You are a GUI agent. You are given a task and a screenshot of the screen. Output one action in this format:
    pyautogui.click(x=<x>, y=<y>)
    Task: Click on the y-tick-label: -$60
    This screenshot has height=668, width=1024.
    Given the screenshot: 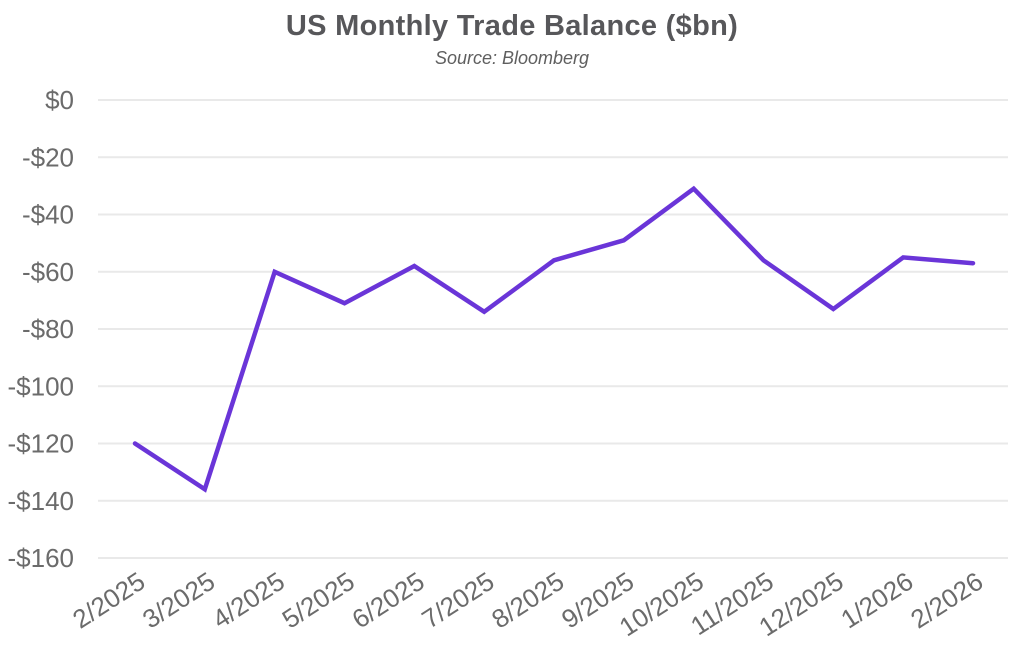 What is the action you would take?
    pyautogui.click(x=48, y=272)
    